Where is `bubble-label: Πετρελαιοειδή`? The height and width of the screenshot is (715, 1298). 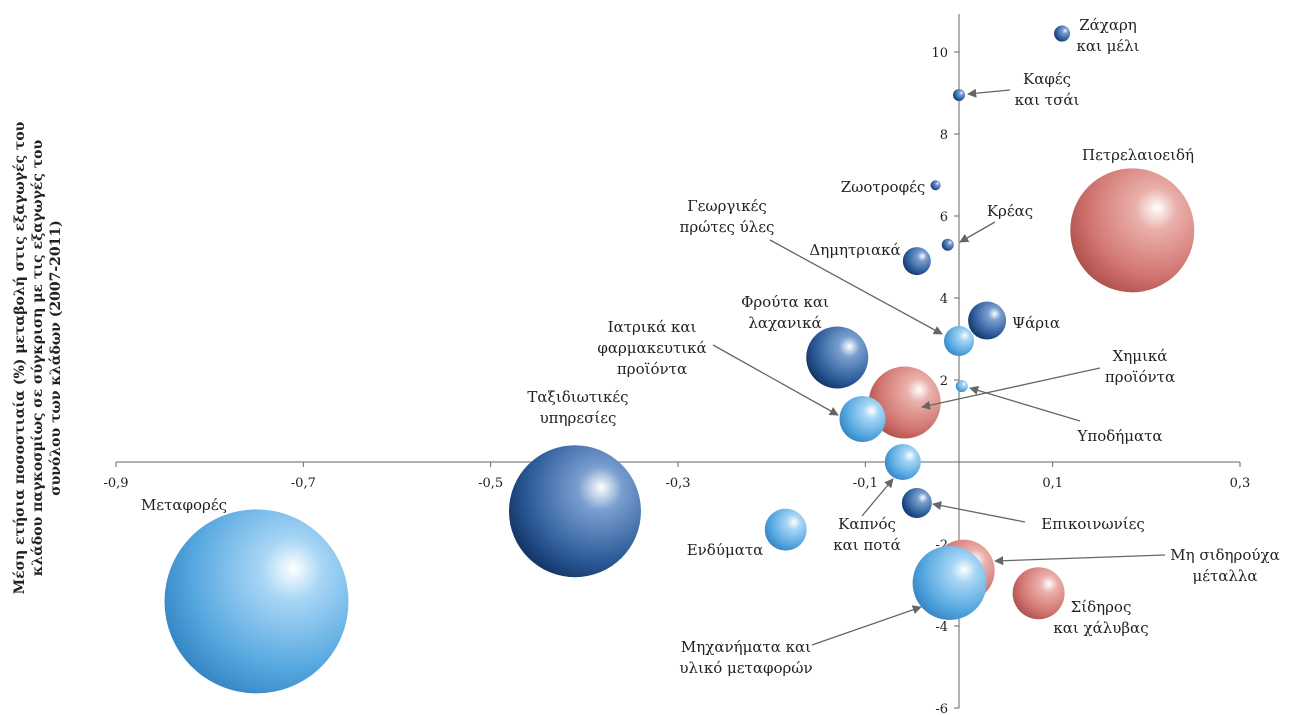
bubble-label: Πετρελαιοειδή is located at coordinates (1138, 155).